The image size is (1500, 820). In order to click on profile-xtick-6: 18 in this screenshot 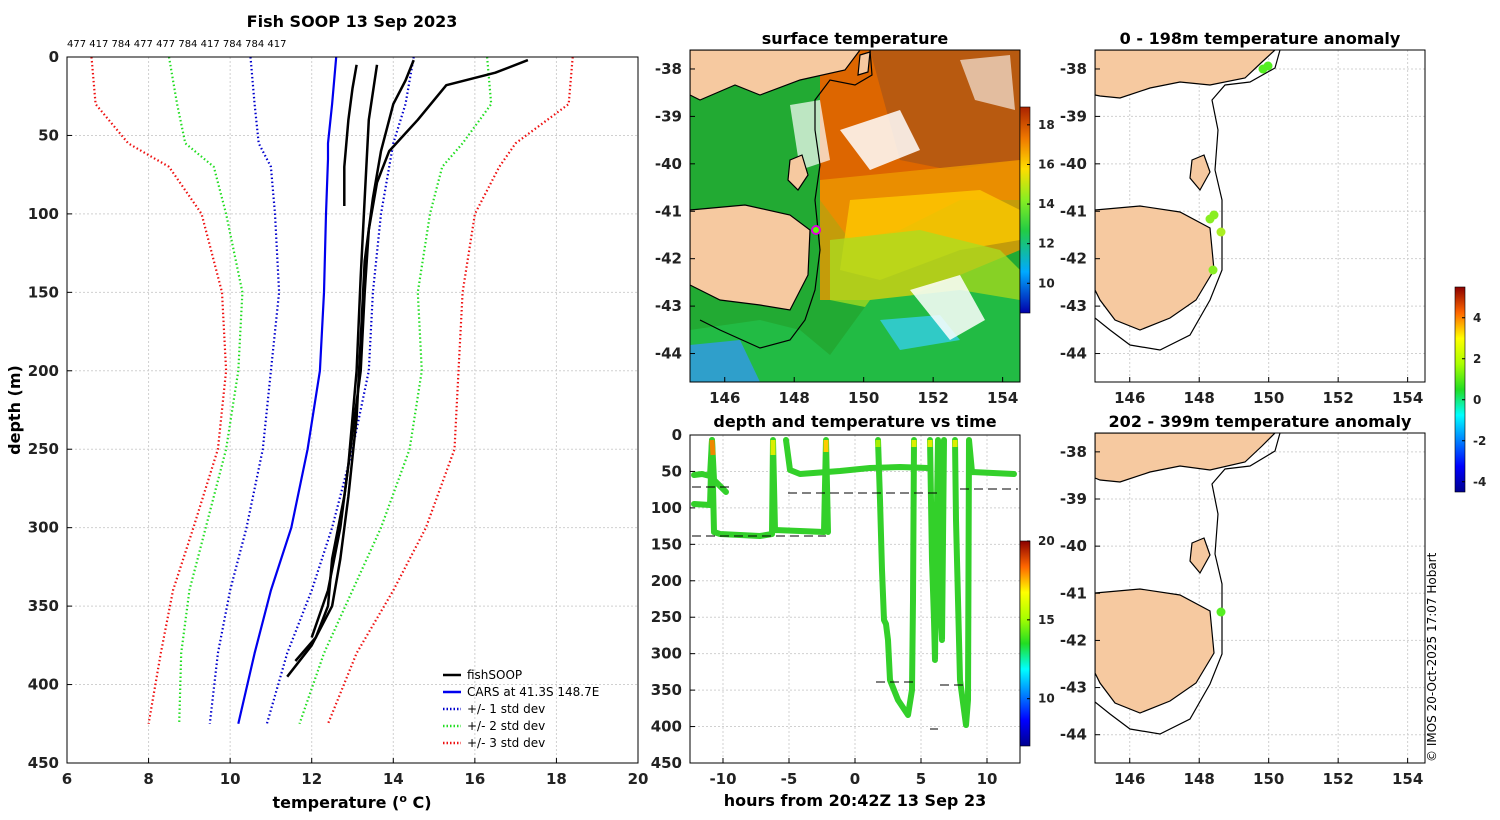, I will do `click(556, 779)`.